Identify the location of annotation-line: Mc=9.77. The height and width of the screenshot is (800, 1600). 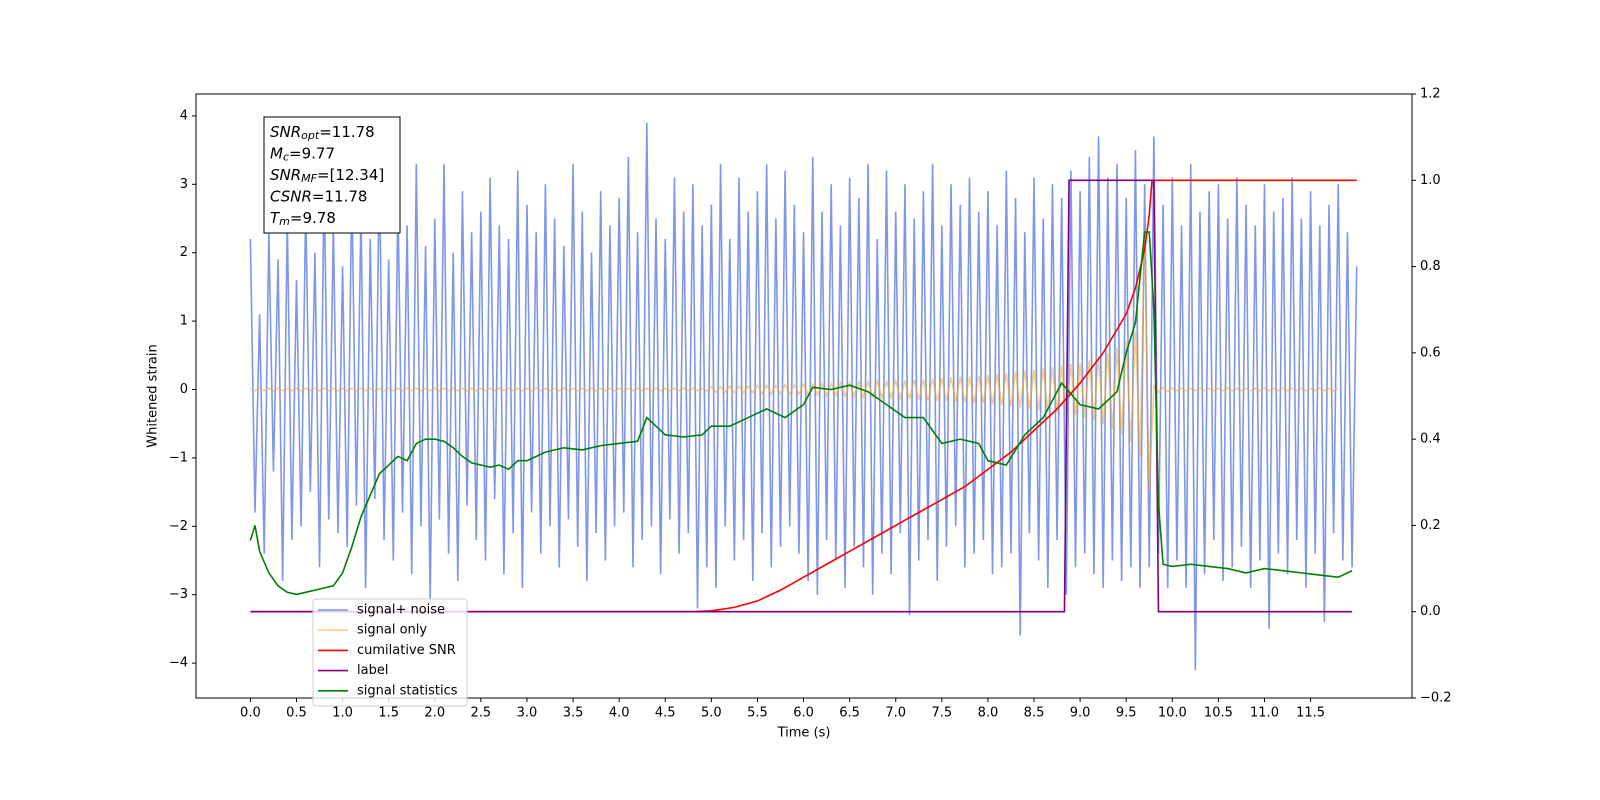
(302, 154).